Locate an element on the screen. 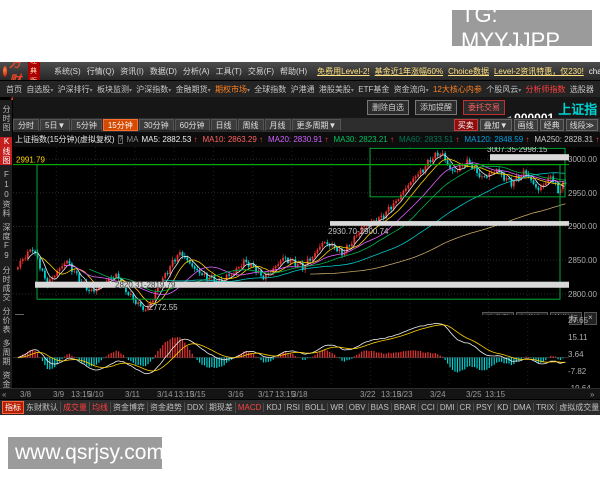 Image resolution: width=600 pixels, height=480 pixels. indicator-tab-DMI: DMI is located at coordinates (448, 407).